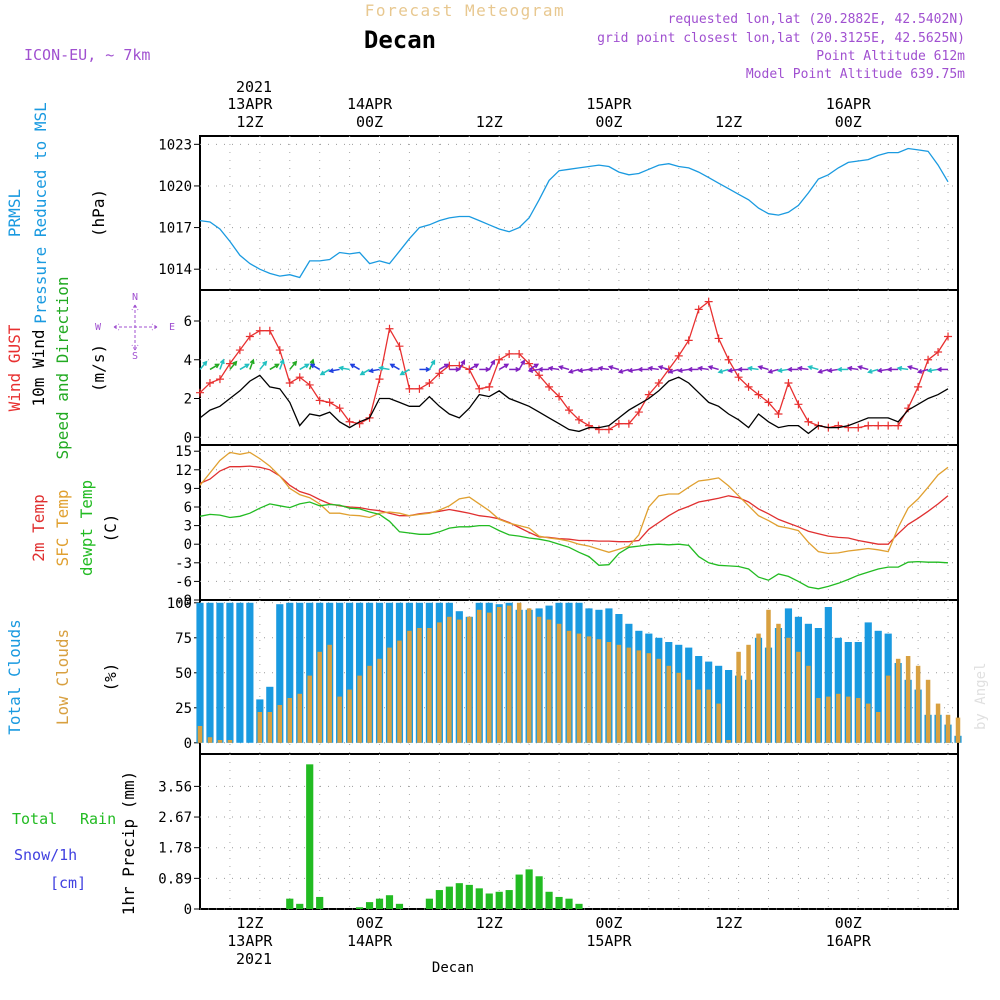 Image resolution: width=1000 pixels, height=1000 pixels. What do you see at coordinates (574, 545) in the screenshot?
I see `series-line-dewpt-temp` at bounding box center [574, 545].